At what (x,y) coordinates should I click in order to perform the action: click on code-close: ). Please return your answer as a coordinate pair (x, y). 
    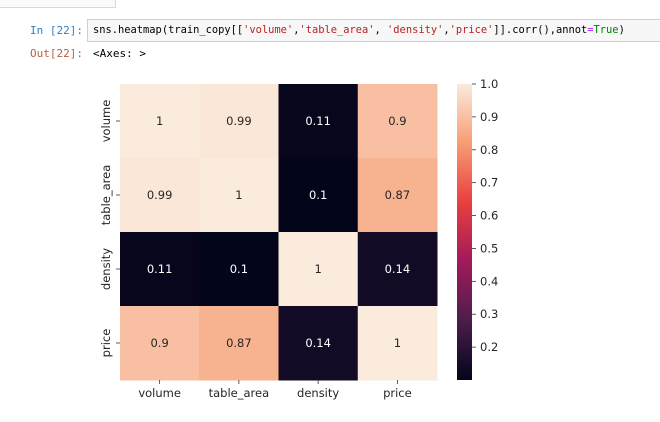
    Looking at the image, I should click on (621, 30).